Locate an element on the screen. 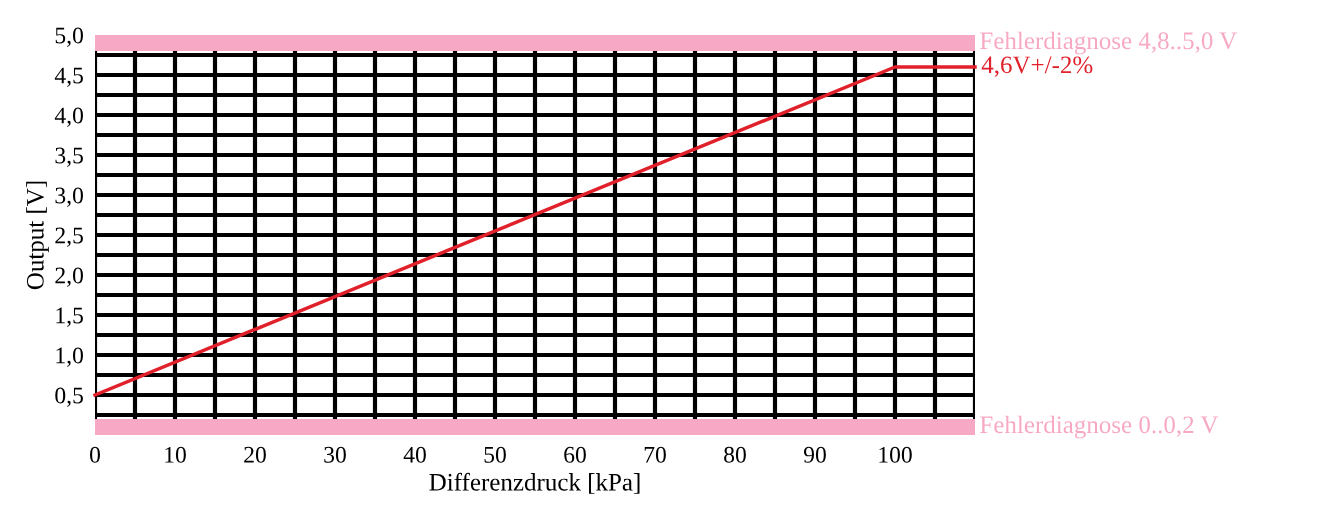 The height and width of the screenshot is (522, 1325). x-tick-label: 90 is located at coordinates (814, 454).